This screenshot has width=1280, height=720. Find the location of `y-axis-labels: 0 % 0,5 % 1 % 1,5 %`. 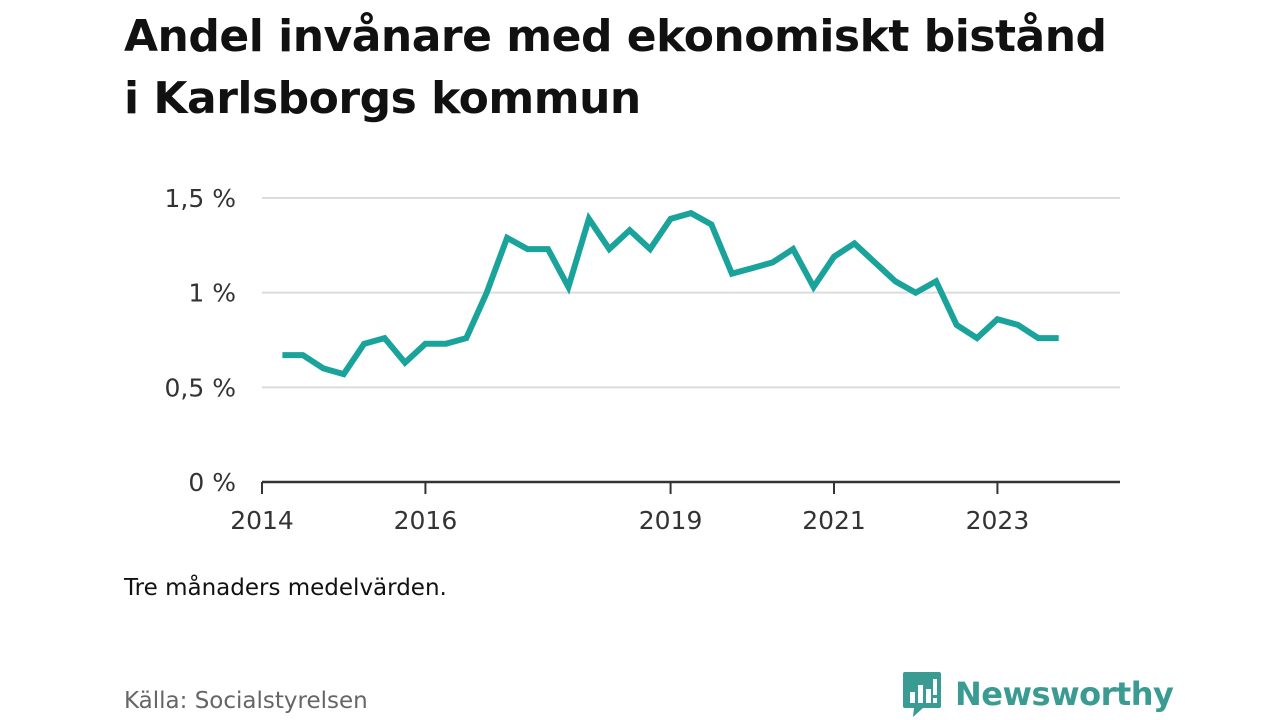

y-axis-labels: 0 % 0,5 % 1 % 1,5 % is located at coordinates (200, 340).